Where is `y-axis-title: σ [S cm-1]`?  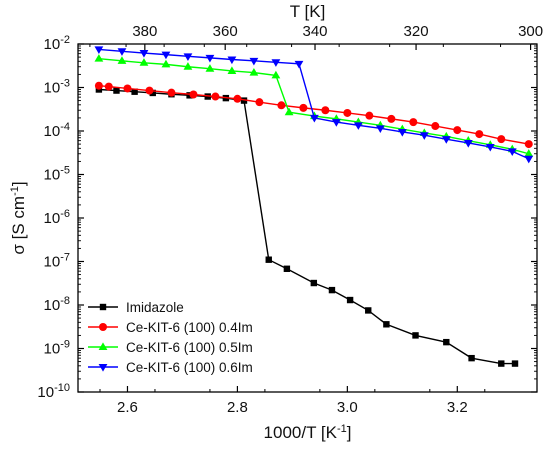
y-axis-title: σ [S cm-1] is located at coordinates (18, 217).